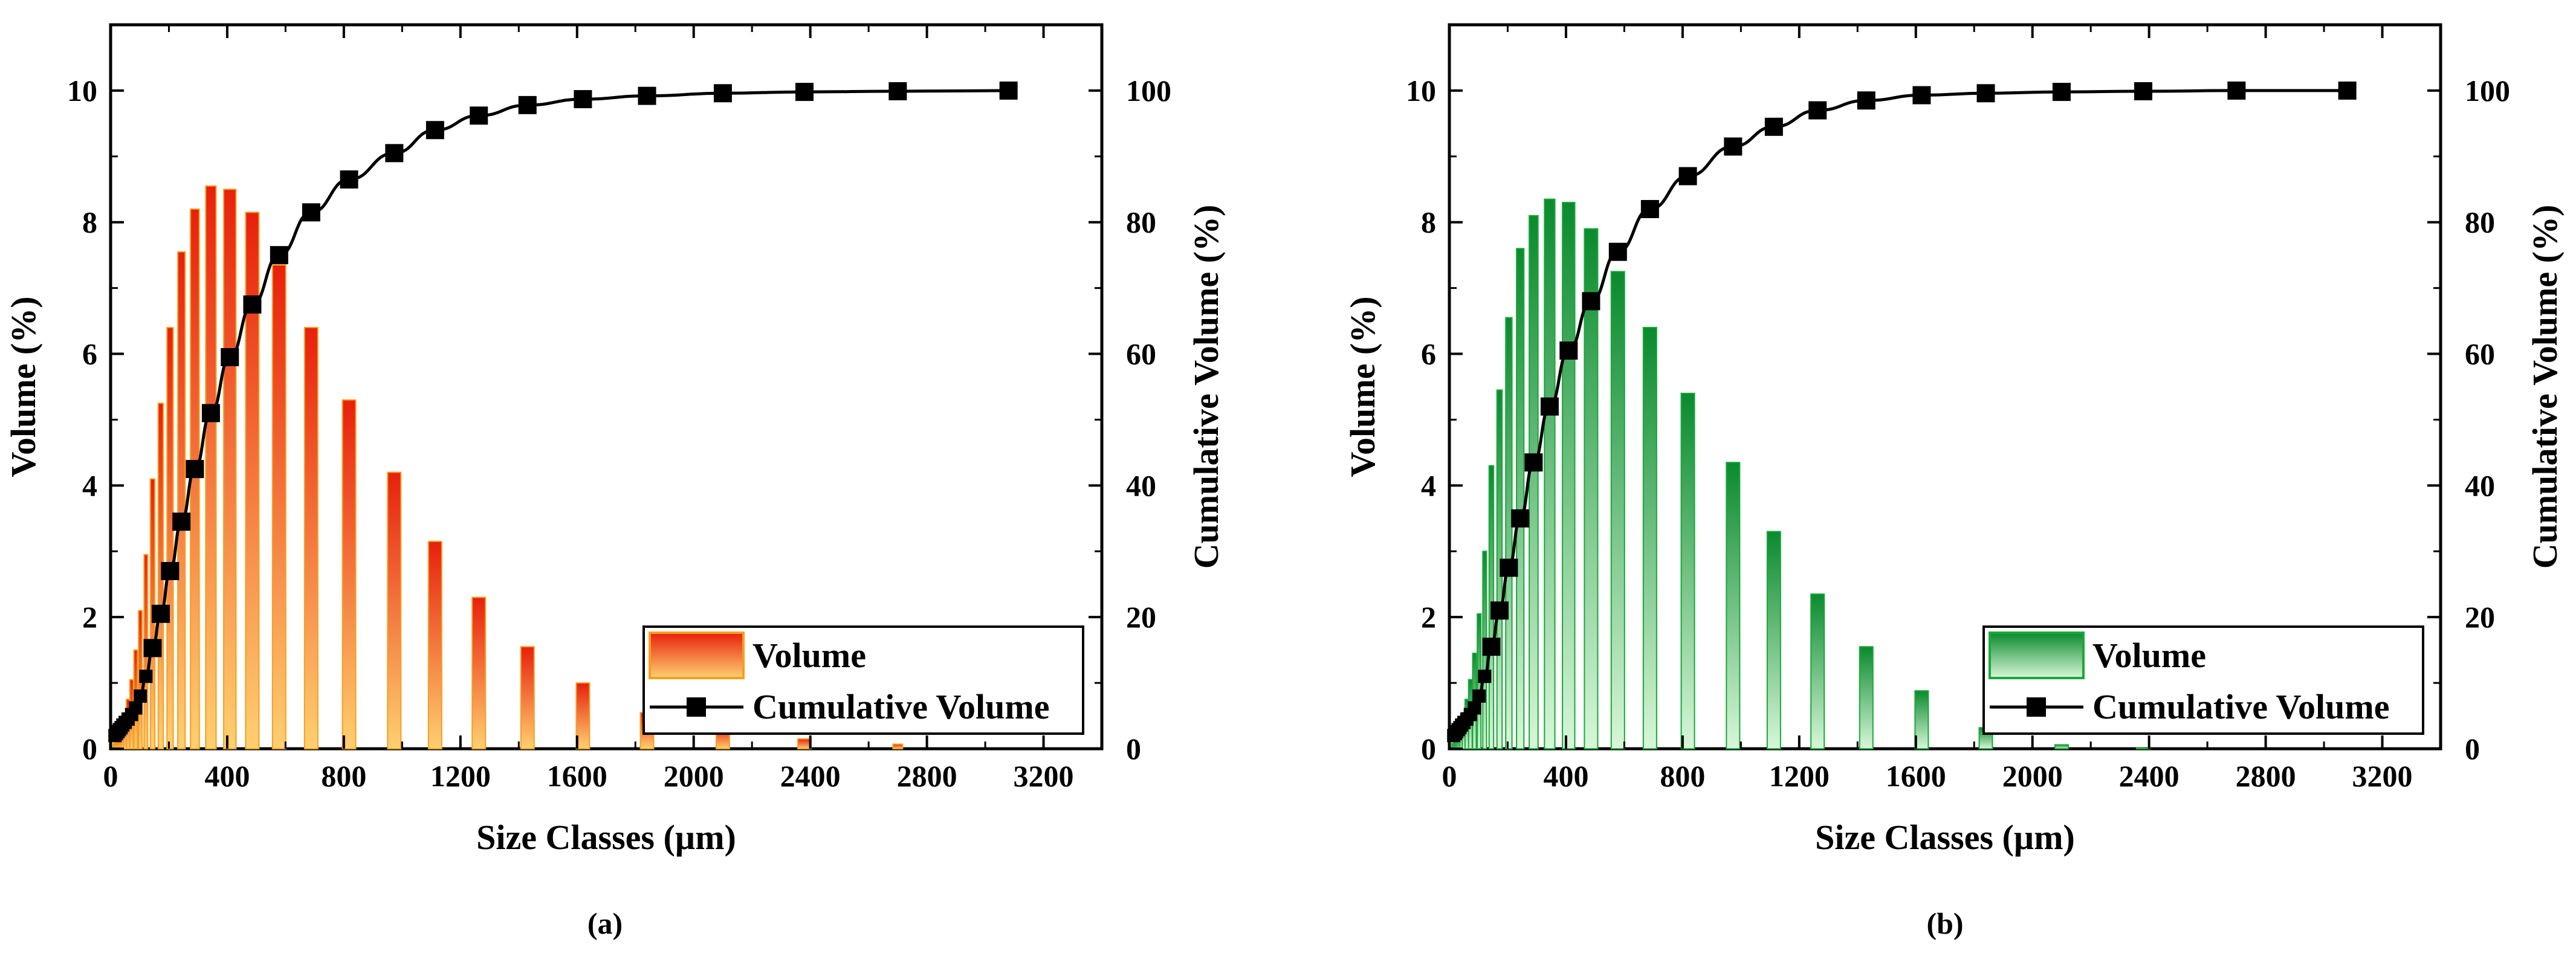 The image size is (2576, 953). Describe the element at coordinates (1428, 222) in the screenshot. I see `y-tick-label: 8` at that location.